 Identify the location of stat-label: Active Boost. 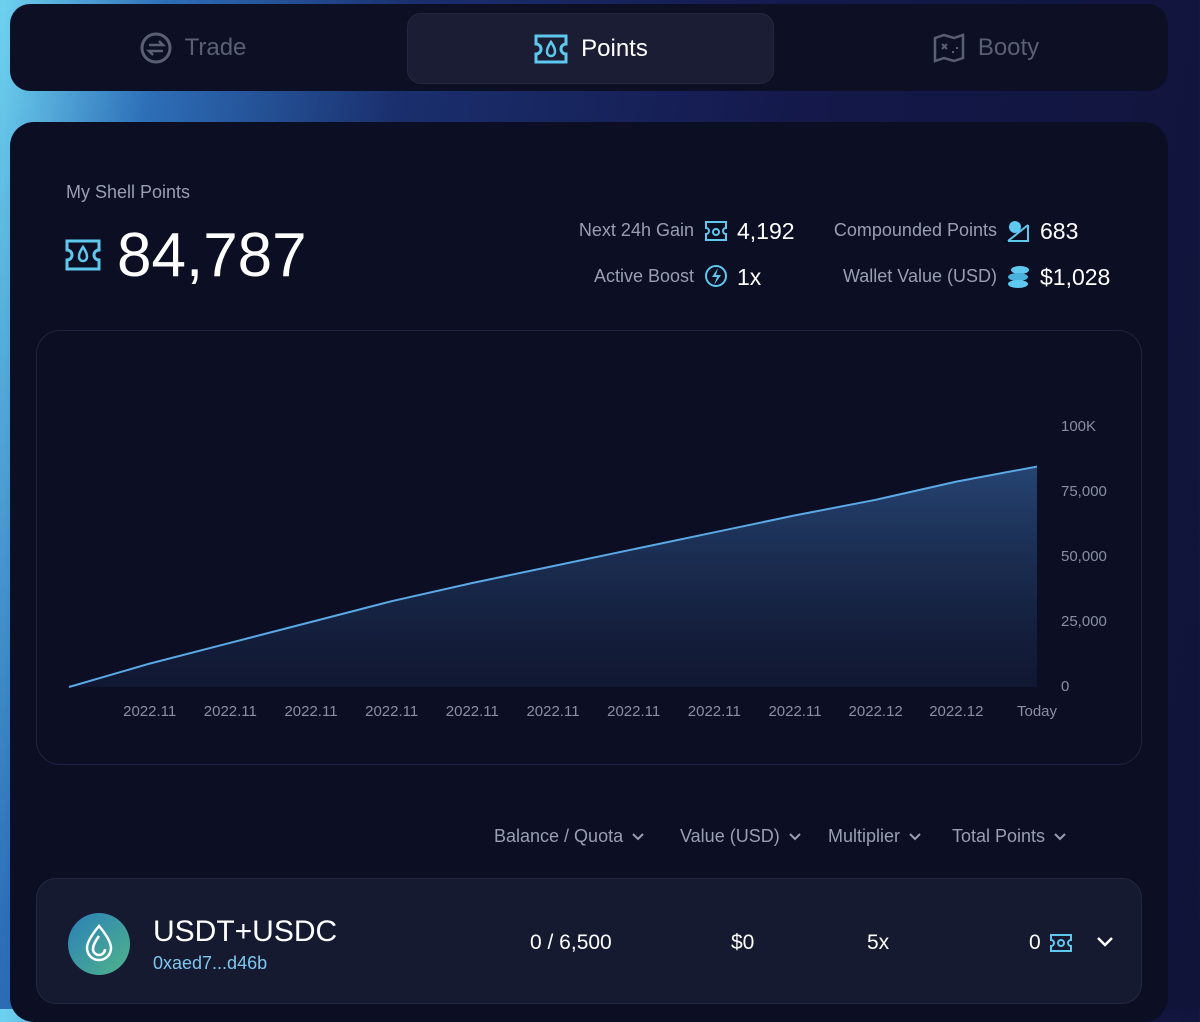
(643, 276).